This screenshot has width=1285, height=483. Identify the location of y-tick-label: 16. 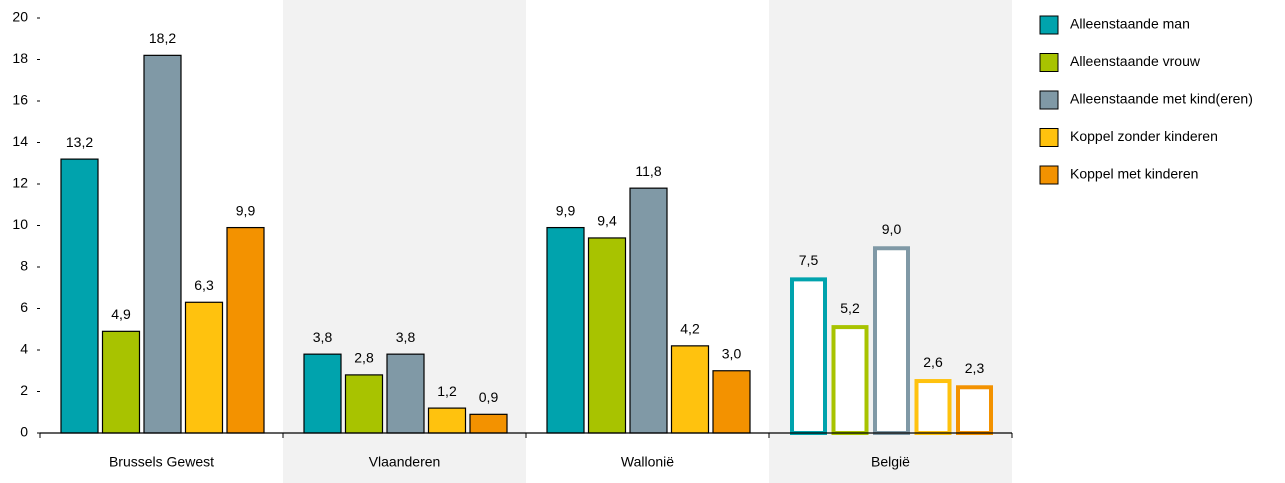
(20, 100).